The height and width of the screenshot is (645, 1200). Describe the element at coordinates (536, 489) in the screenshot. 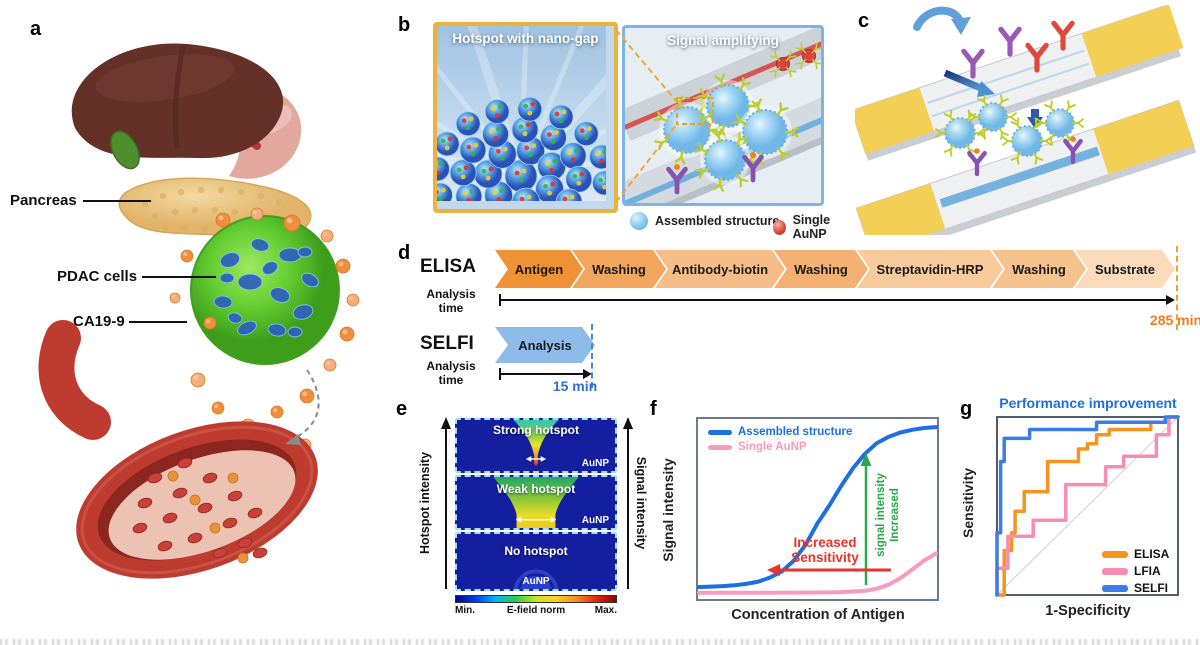

I see `weak-hotspot-label: Weak hotspot` at that location.